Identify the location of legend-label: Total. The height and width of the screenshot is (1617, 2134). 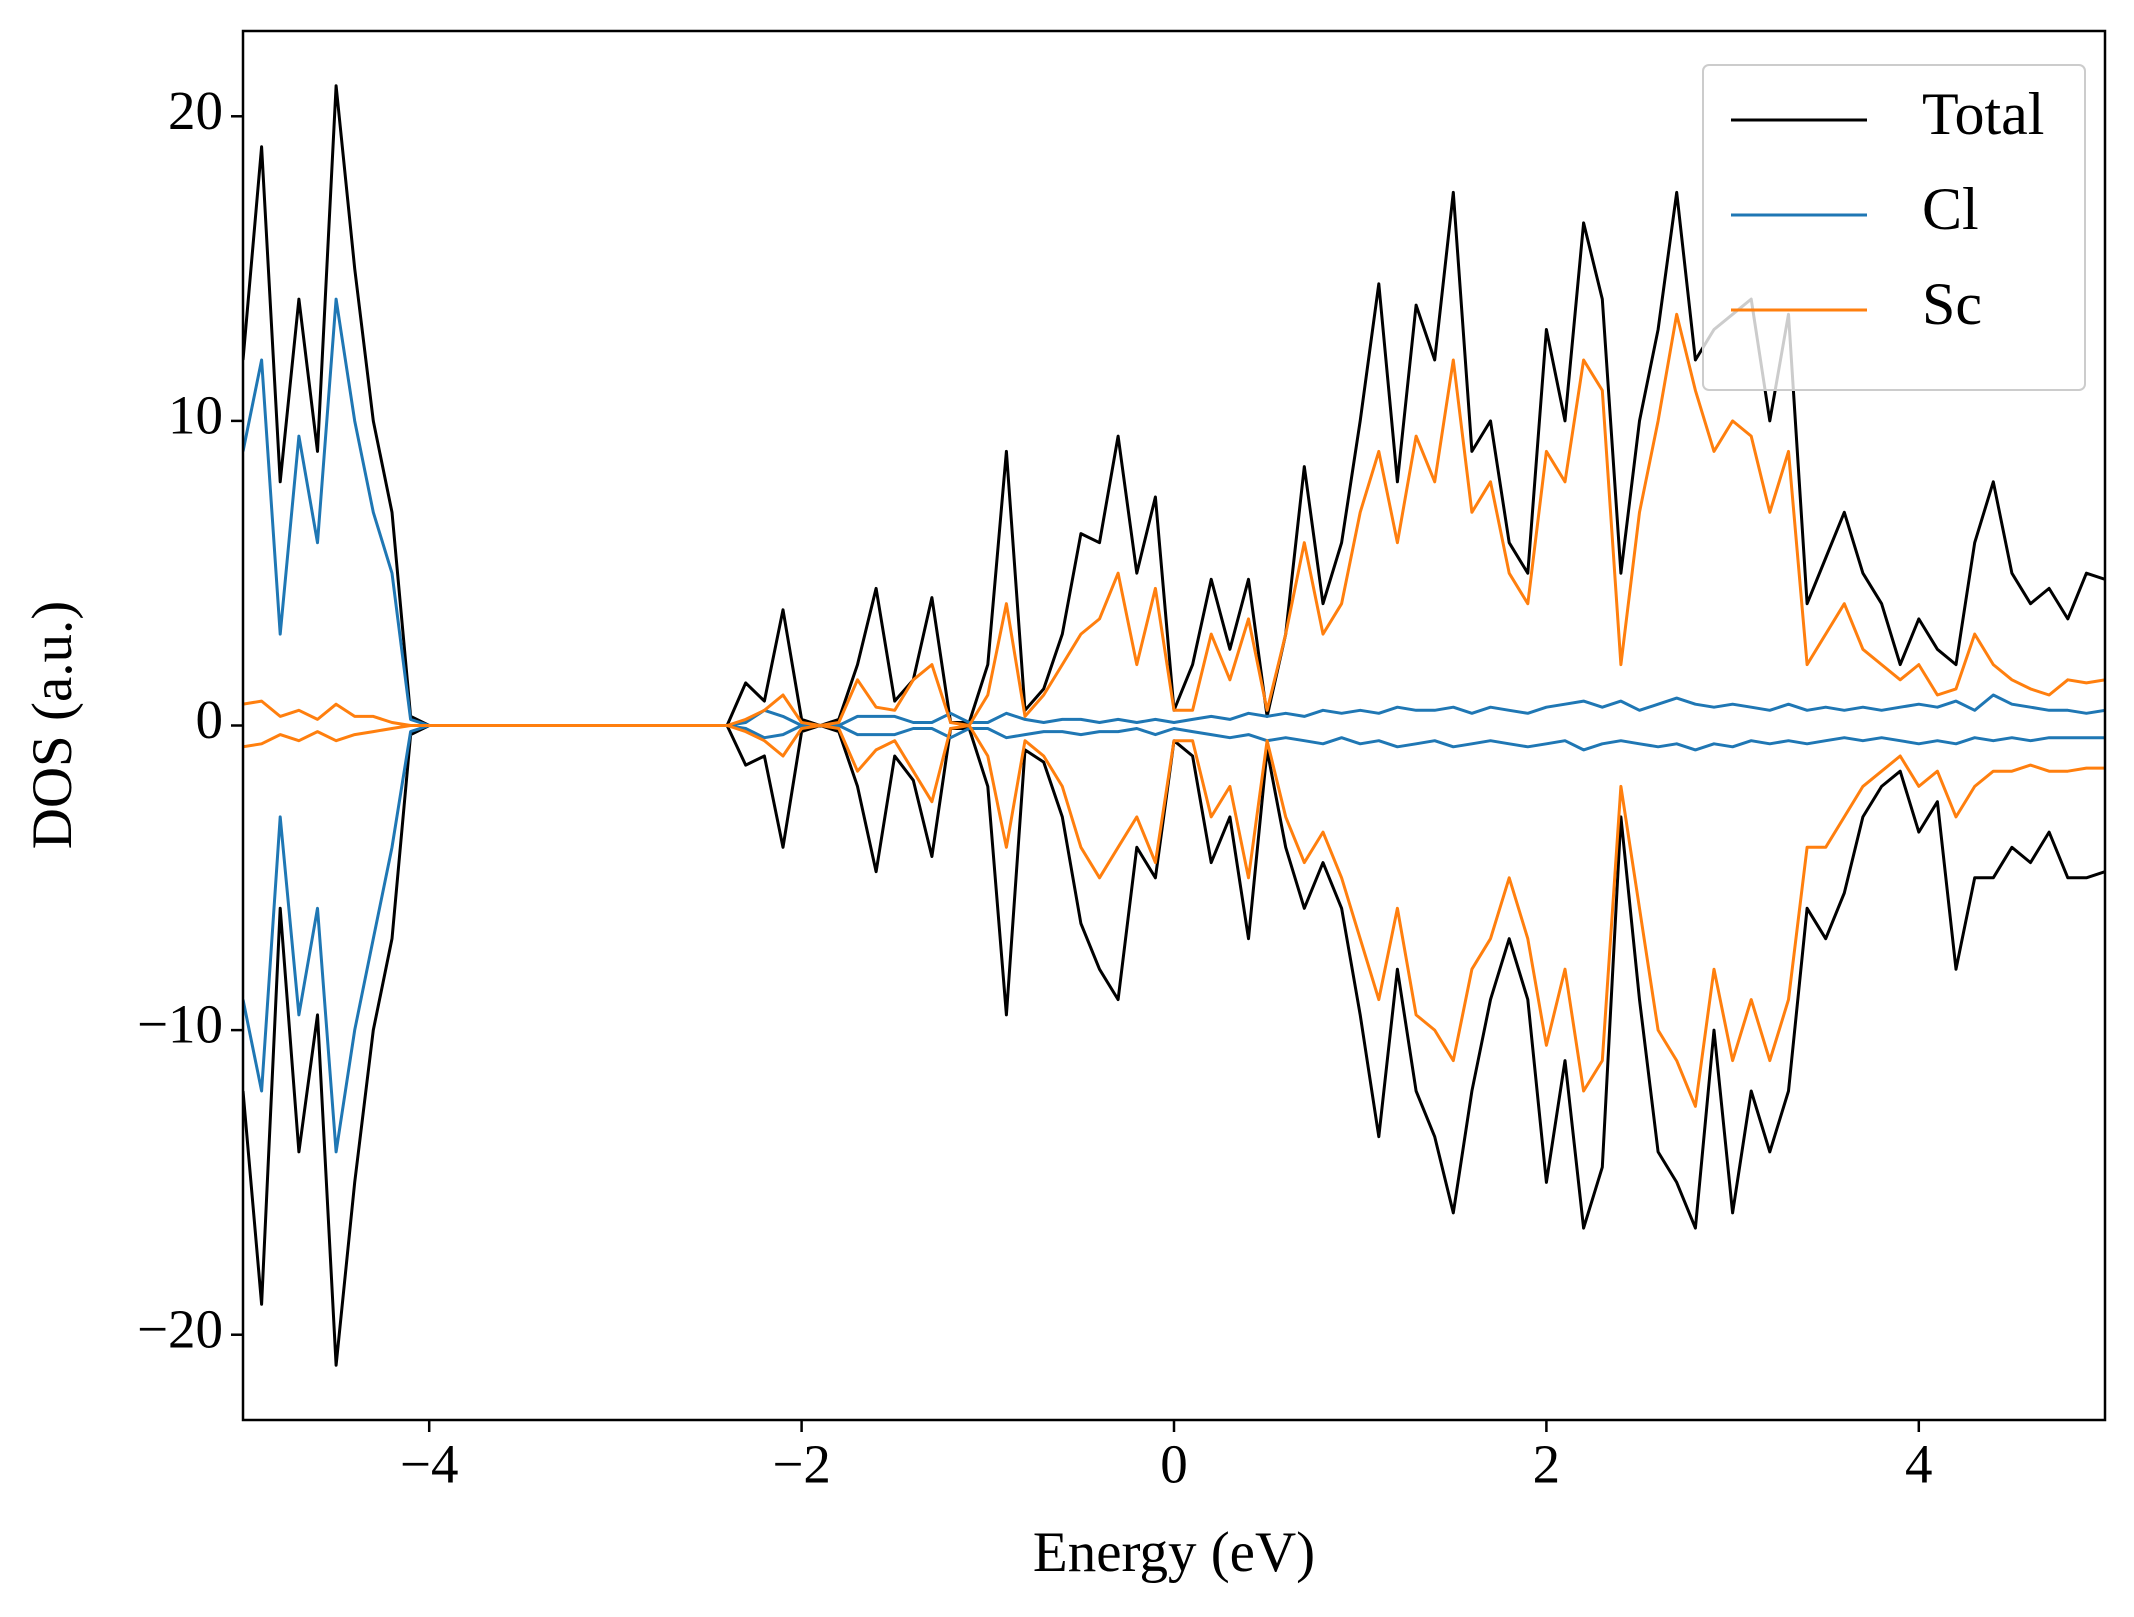
(1983, 114).